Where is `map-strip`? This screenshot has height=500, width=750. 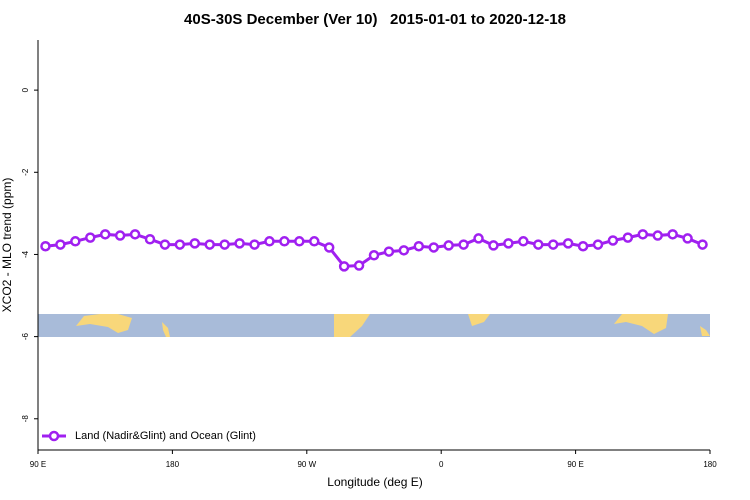 map-strip is located at coordinates (374, 325).